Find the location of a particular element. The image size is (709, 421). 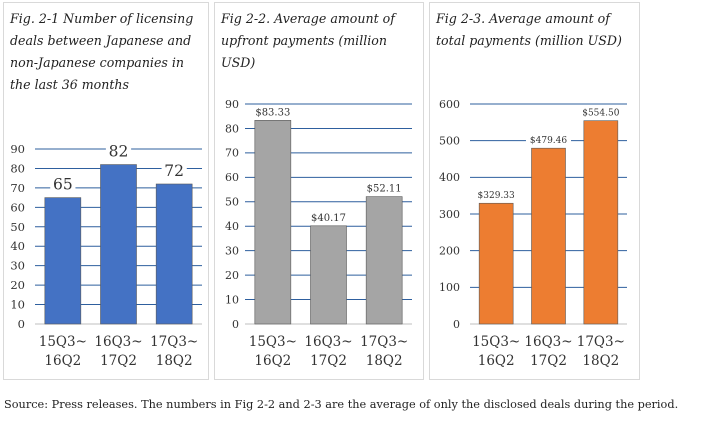

data-label: $329.33 is located at coordinates (496, 196).